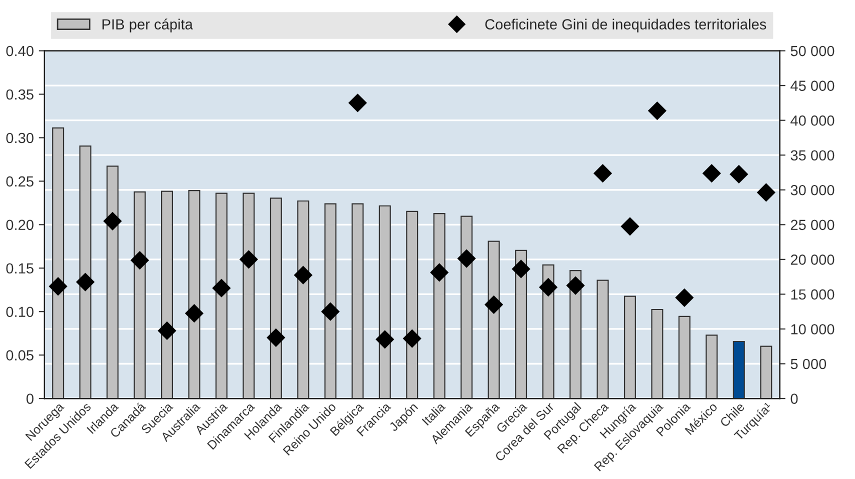  I want to click on y2-tick-label: 5 000, so click(808, 364).